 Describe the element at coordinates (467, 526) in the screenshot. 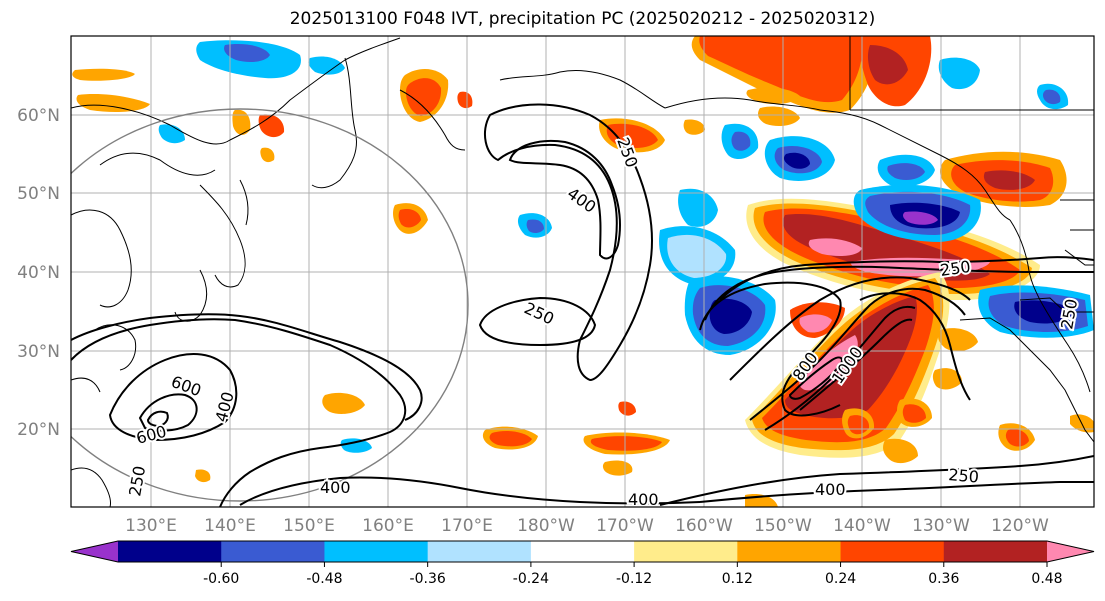

I see `lon-label: 170°E` at that location.